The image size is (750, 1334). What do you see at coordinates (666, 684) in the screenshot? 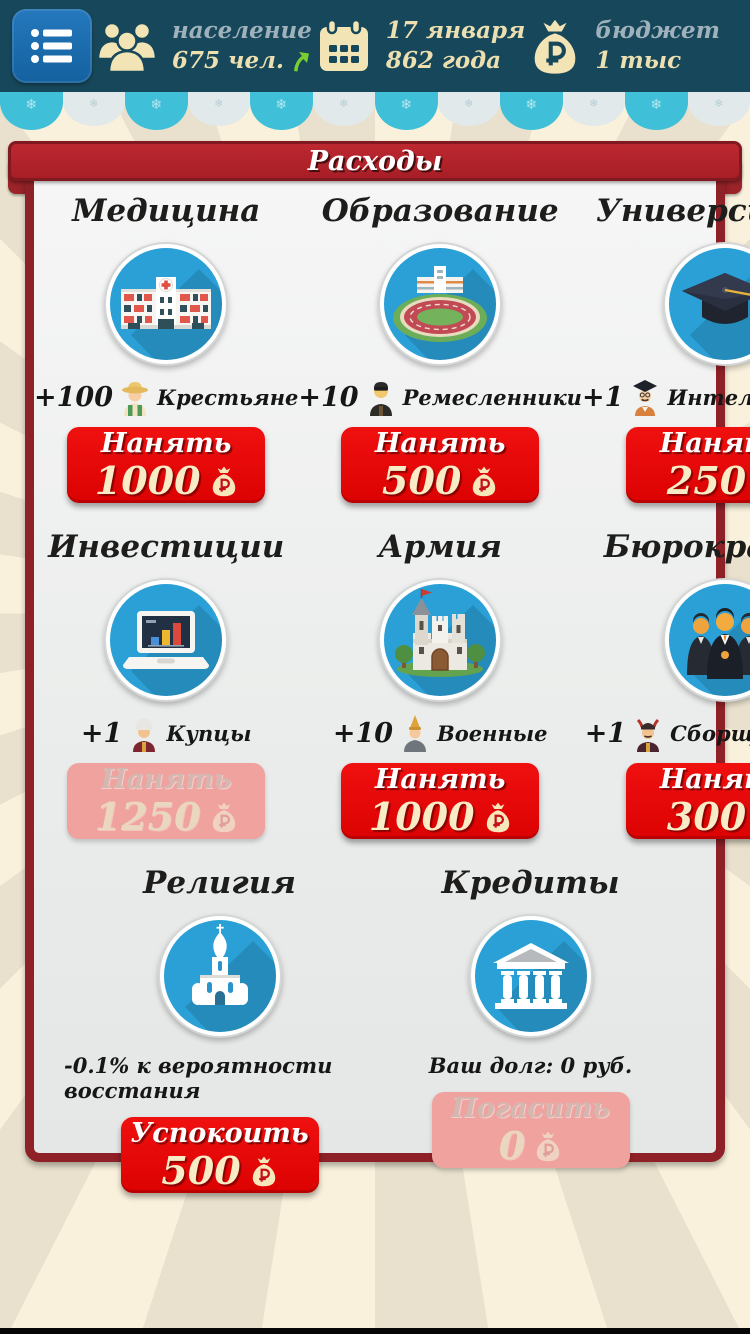
I see `card-bureaucracy: Бюрократия` at bounding box center [666, 684].